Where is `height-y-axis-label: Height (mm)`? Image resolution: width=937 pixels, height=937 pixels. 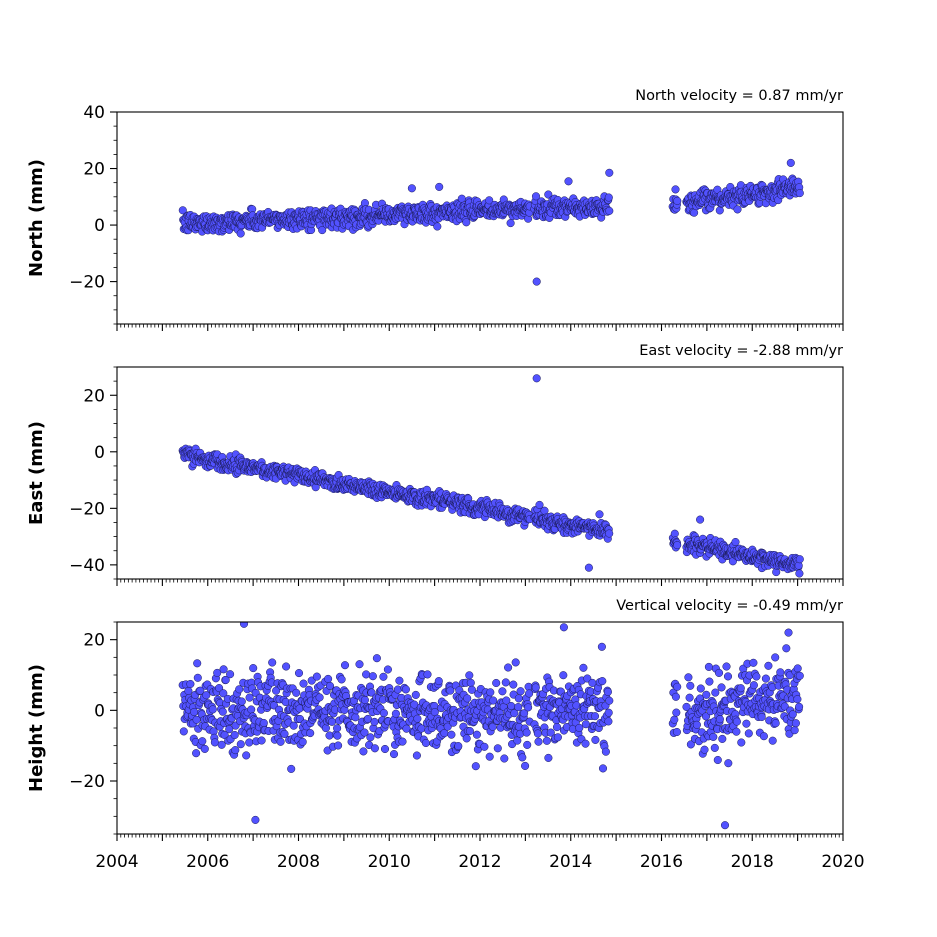
height-y-axis-label: Height (mm) is located at coordinates (36, 728).